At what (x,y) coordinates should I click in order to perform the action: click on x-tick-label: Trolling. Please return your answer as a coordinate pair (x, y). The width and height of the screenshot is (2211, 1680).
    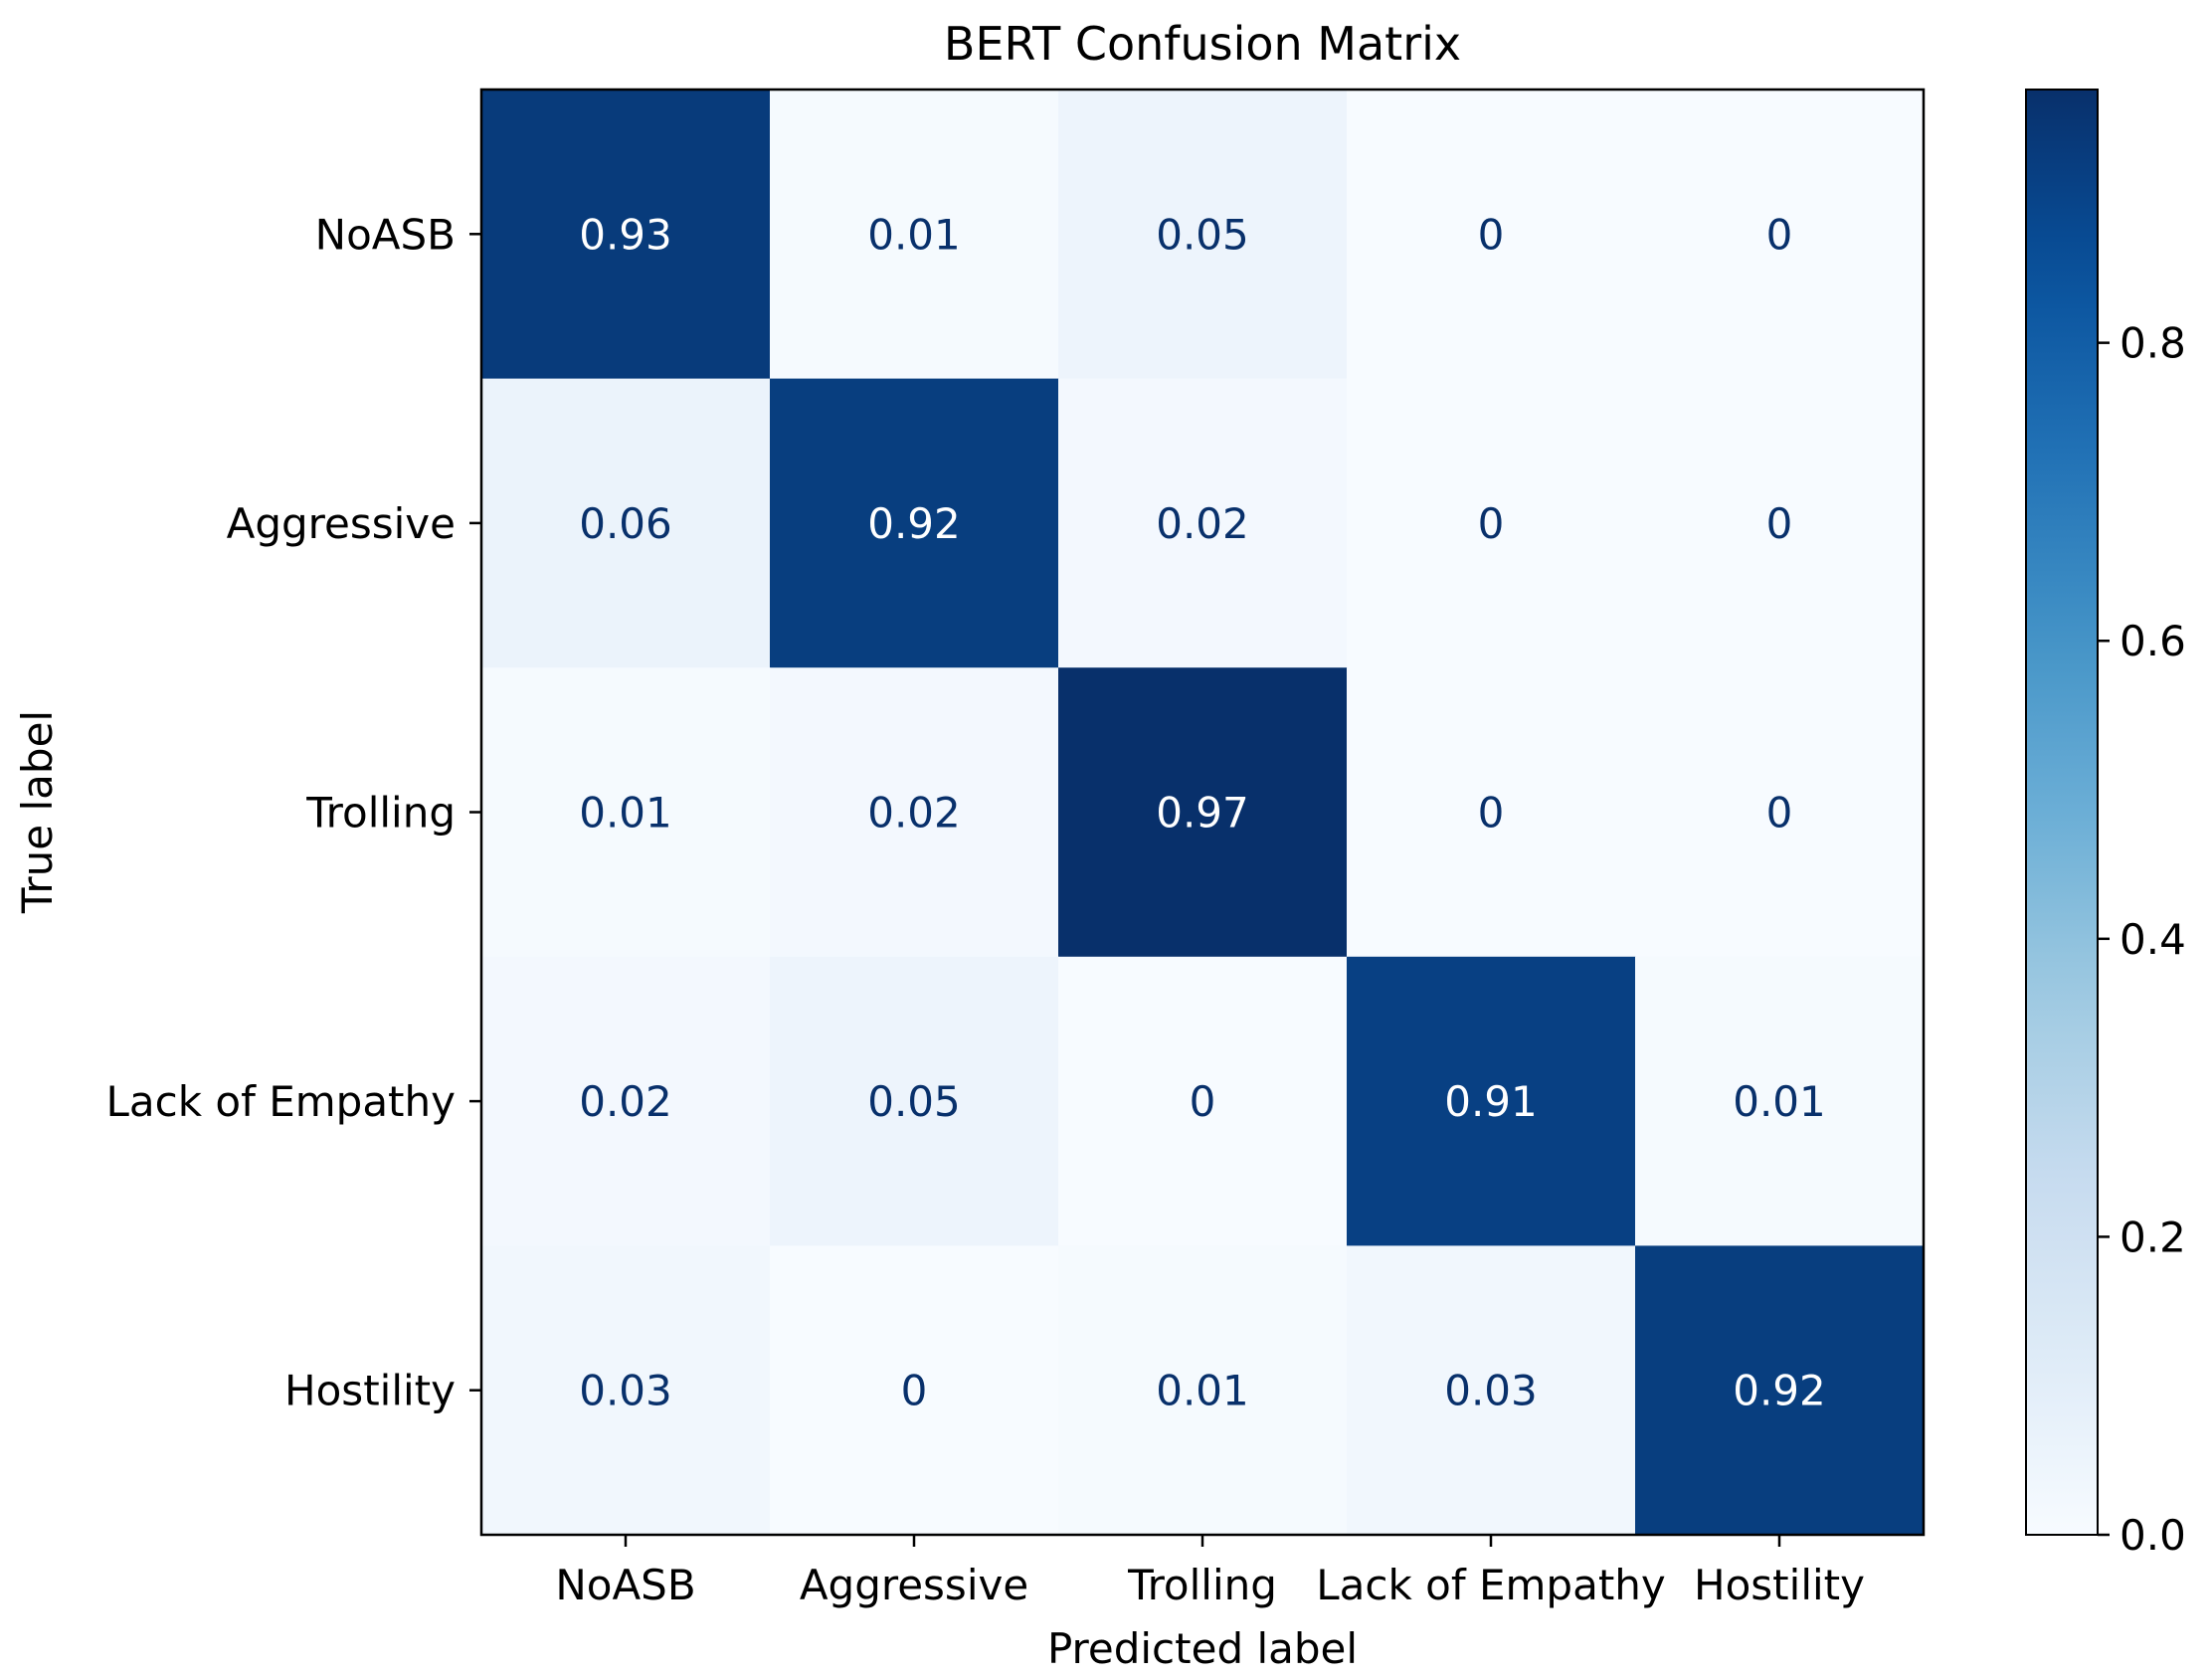
    Looking at the image, I should click on (1202, 1585).